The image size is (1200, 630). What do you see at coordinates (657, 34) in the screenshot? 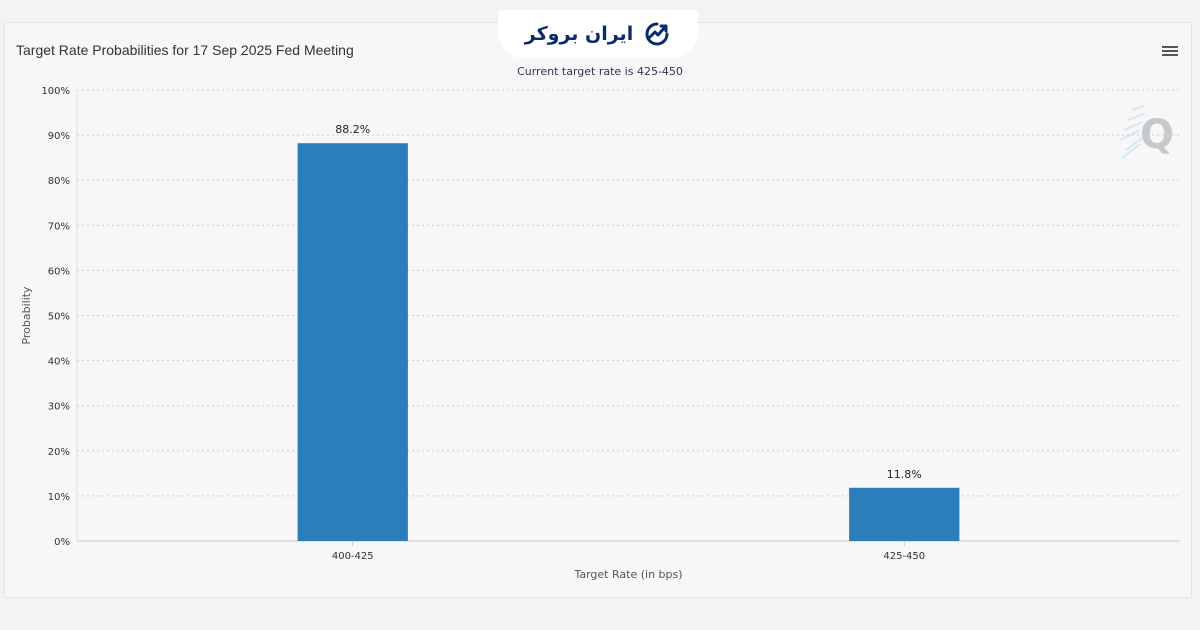
I see `chart-trend-icon` at bounding box center [657, 34].